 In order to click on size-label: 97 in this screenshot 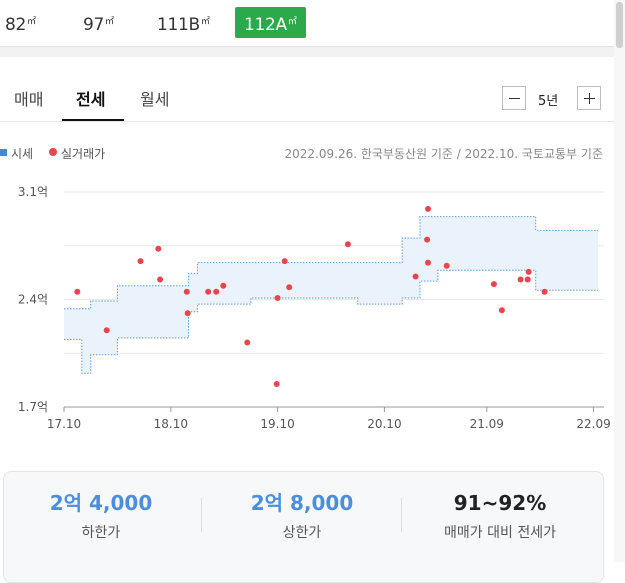, I will do `click(94, 25)`.